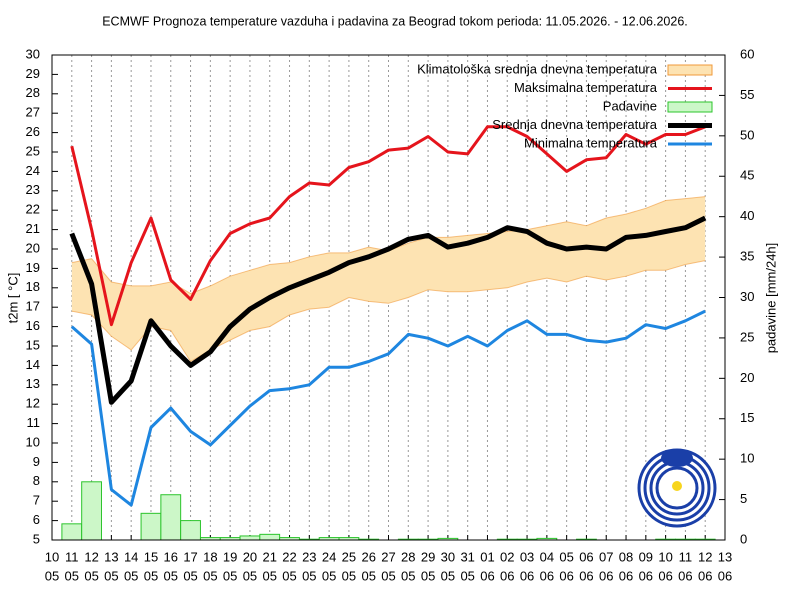 The image size is (791, 592). What do you see at coordinates (770, 298) in the screenshot?
I see `y2-axis-label: padavine [mm/24h]` at bounding box center [770, 298].